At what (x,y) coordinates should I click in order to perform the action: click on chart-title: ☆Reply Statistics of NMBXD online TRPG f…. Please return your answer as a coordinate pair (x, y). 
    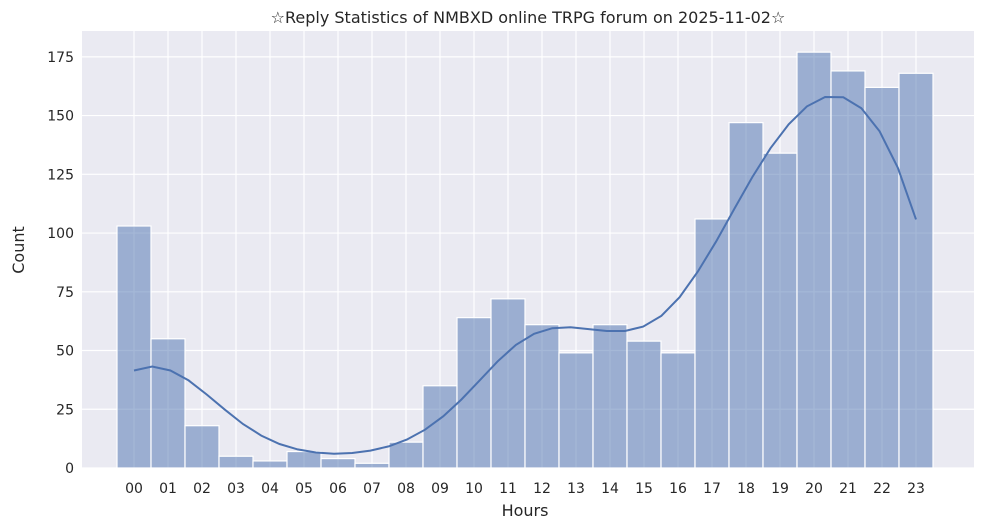
    Looking at the image, I should click on (528, 17).